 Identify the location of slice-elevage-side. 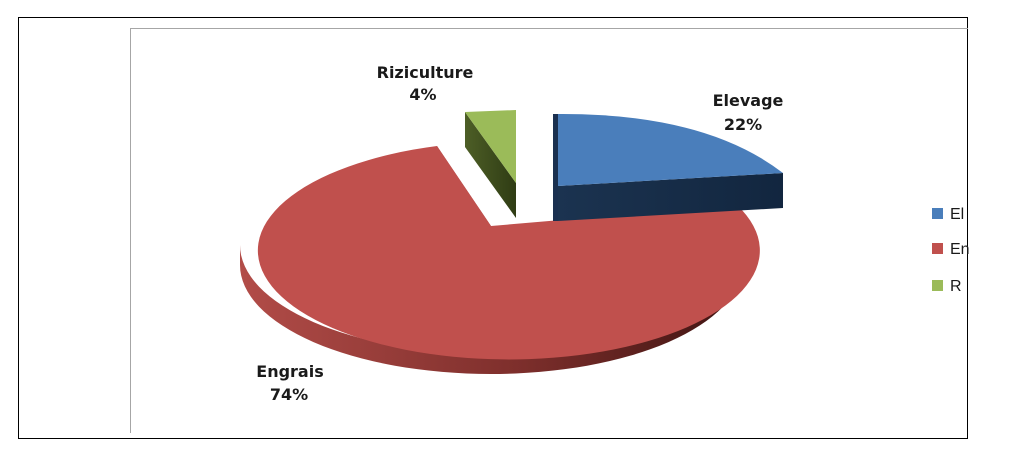
(670, 197).